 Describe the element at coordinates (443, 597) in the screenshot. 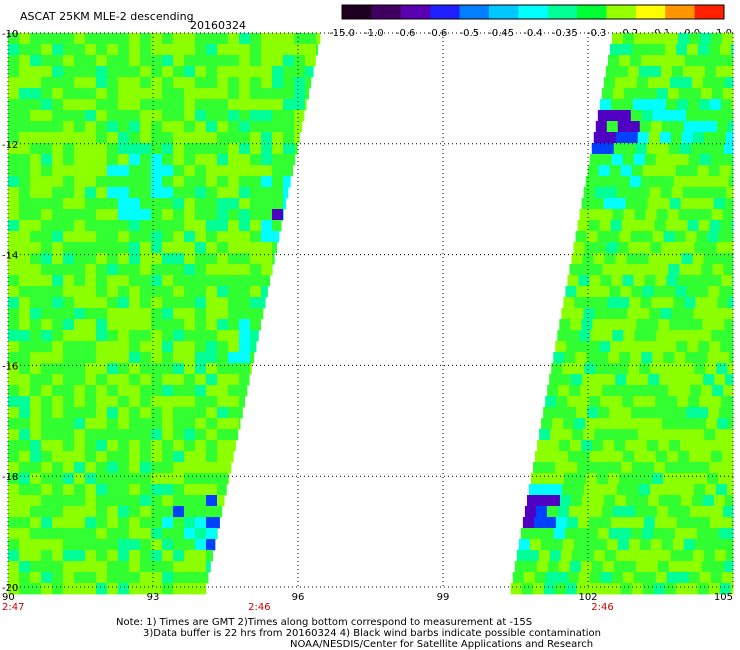

I see `lon-tick-label: 99` at that location.